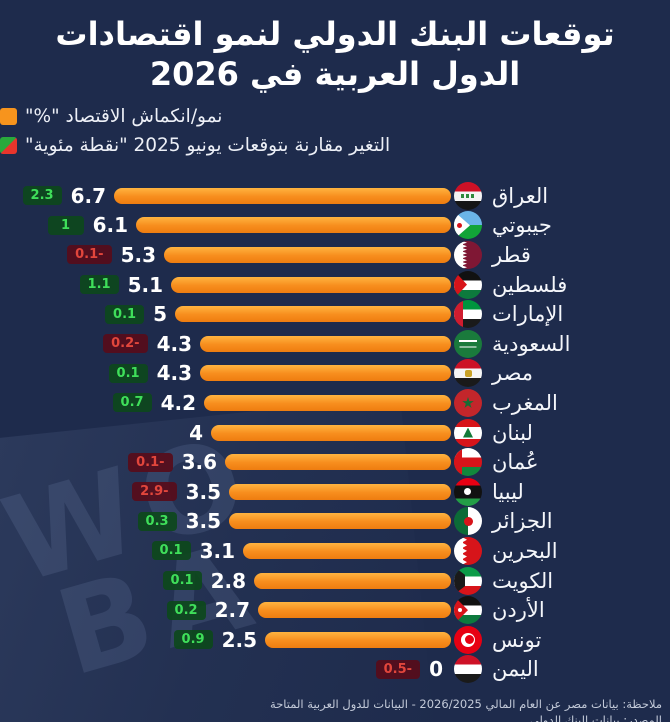 The image size is (670, 722). What do you see at coordinates (174, 373) in the screenshot?
I see `growth-value: 4.3` at bounding box center [174, 373].